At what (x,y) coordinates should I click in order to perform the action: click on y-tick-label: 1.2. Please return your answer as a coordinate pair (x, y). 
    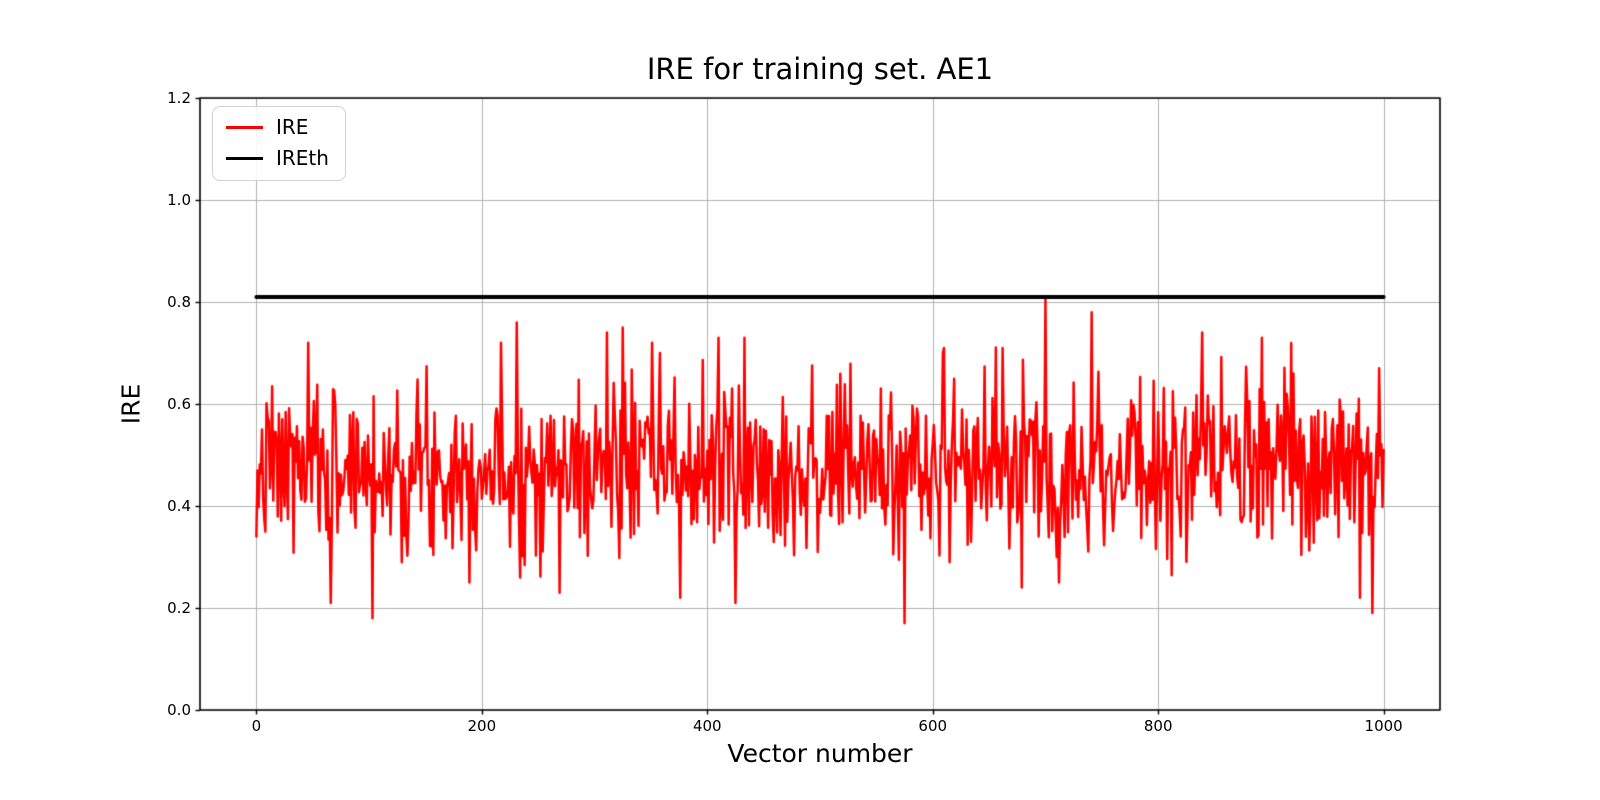
    Looking at the image, I should click on (179, 98).